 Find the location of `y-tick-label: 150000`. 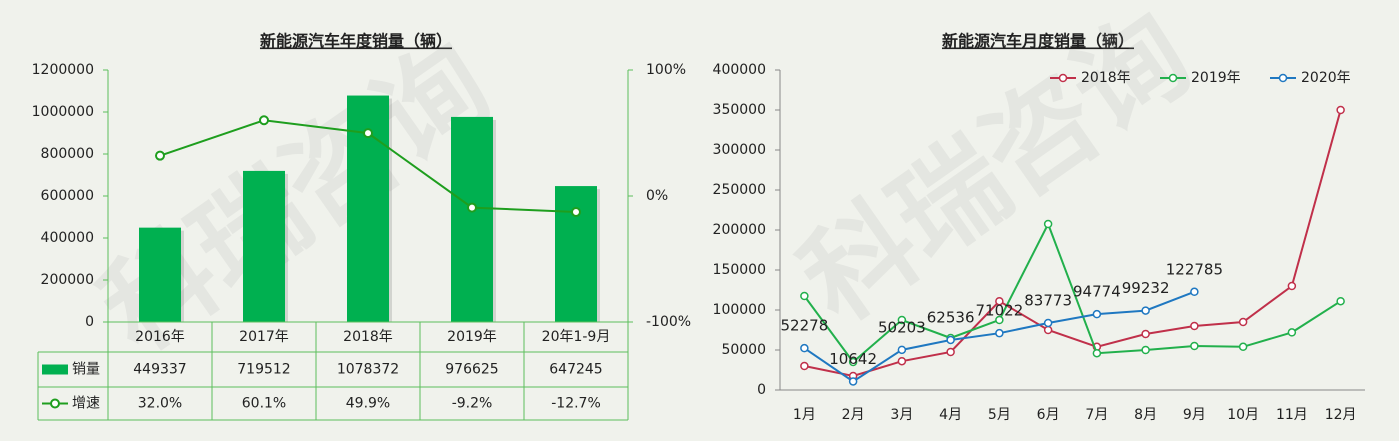

y-tick-label: 150000 is located at coordinates (739, 270).